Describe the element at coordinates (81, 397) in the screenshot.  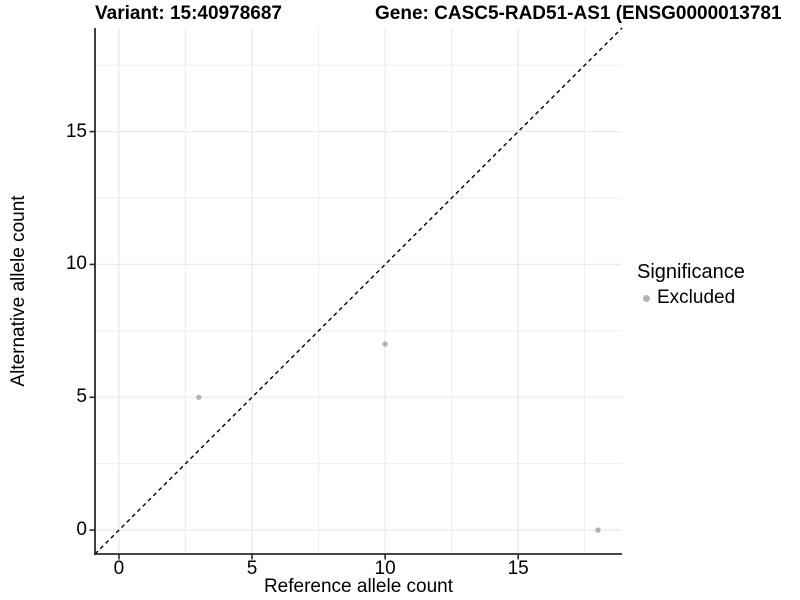
I see `y-tick-label: 5` at that location.